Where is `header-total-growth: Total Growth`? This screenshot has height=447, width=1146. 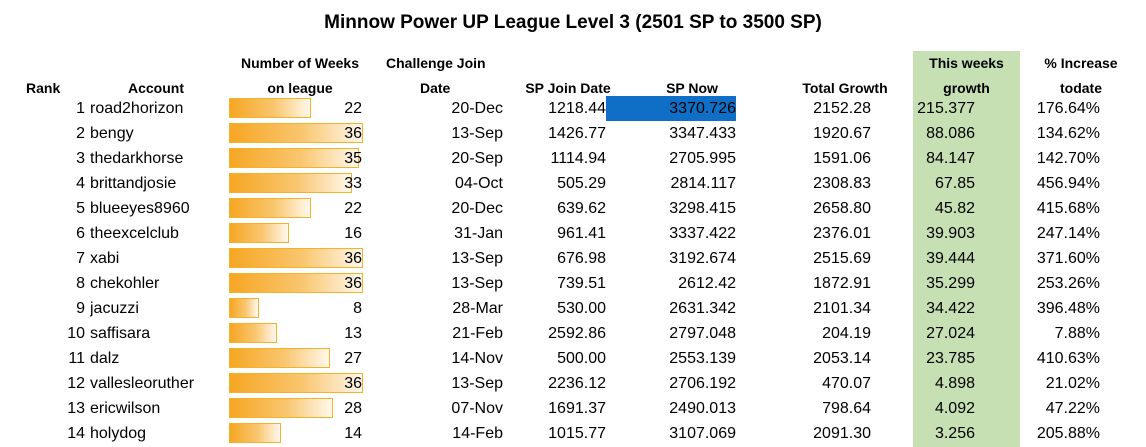 header-total-growth: Total Growth is located at coordinates (845, 88).